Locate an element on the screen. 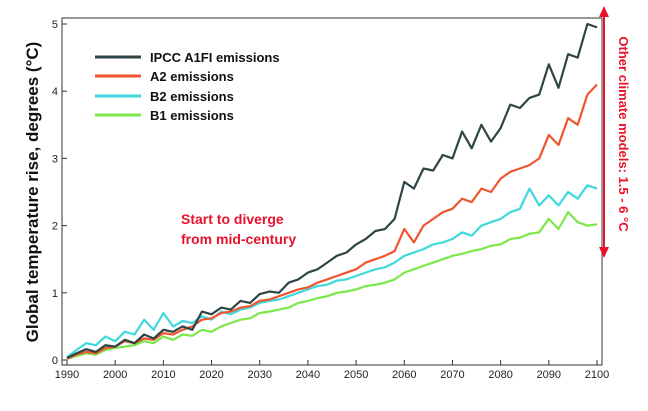 This screenshot has height=411, width=648. y-tick-label: 3 is located at coordinates (55, 159).